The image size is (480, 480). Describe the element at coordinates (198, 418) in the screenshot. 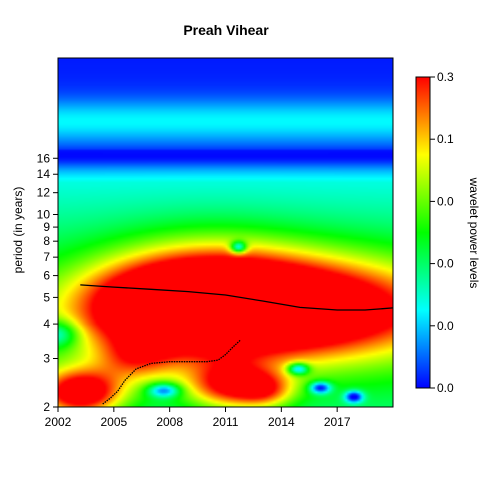

I see `x-axis: 2002 2005 2008 2011 2014 2017` at that location.